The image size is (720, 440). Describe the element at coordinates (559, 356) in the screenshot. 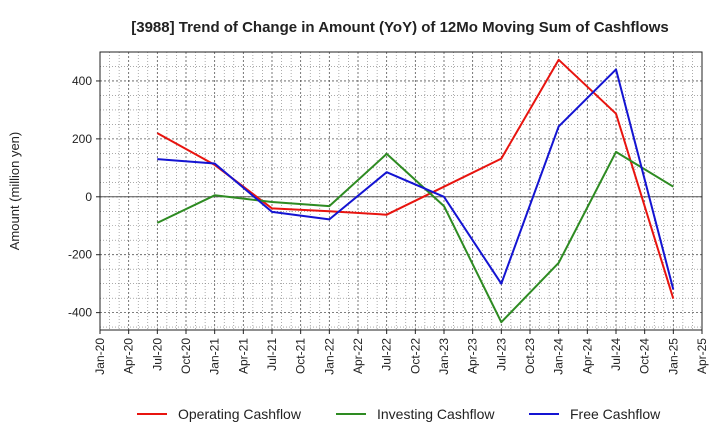

I see `x-tick-label: Jan-24` at that location.